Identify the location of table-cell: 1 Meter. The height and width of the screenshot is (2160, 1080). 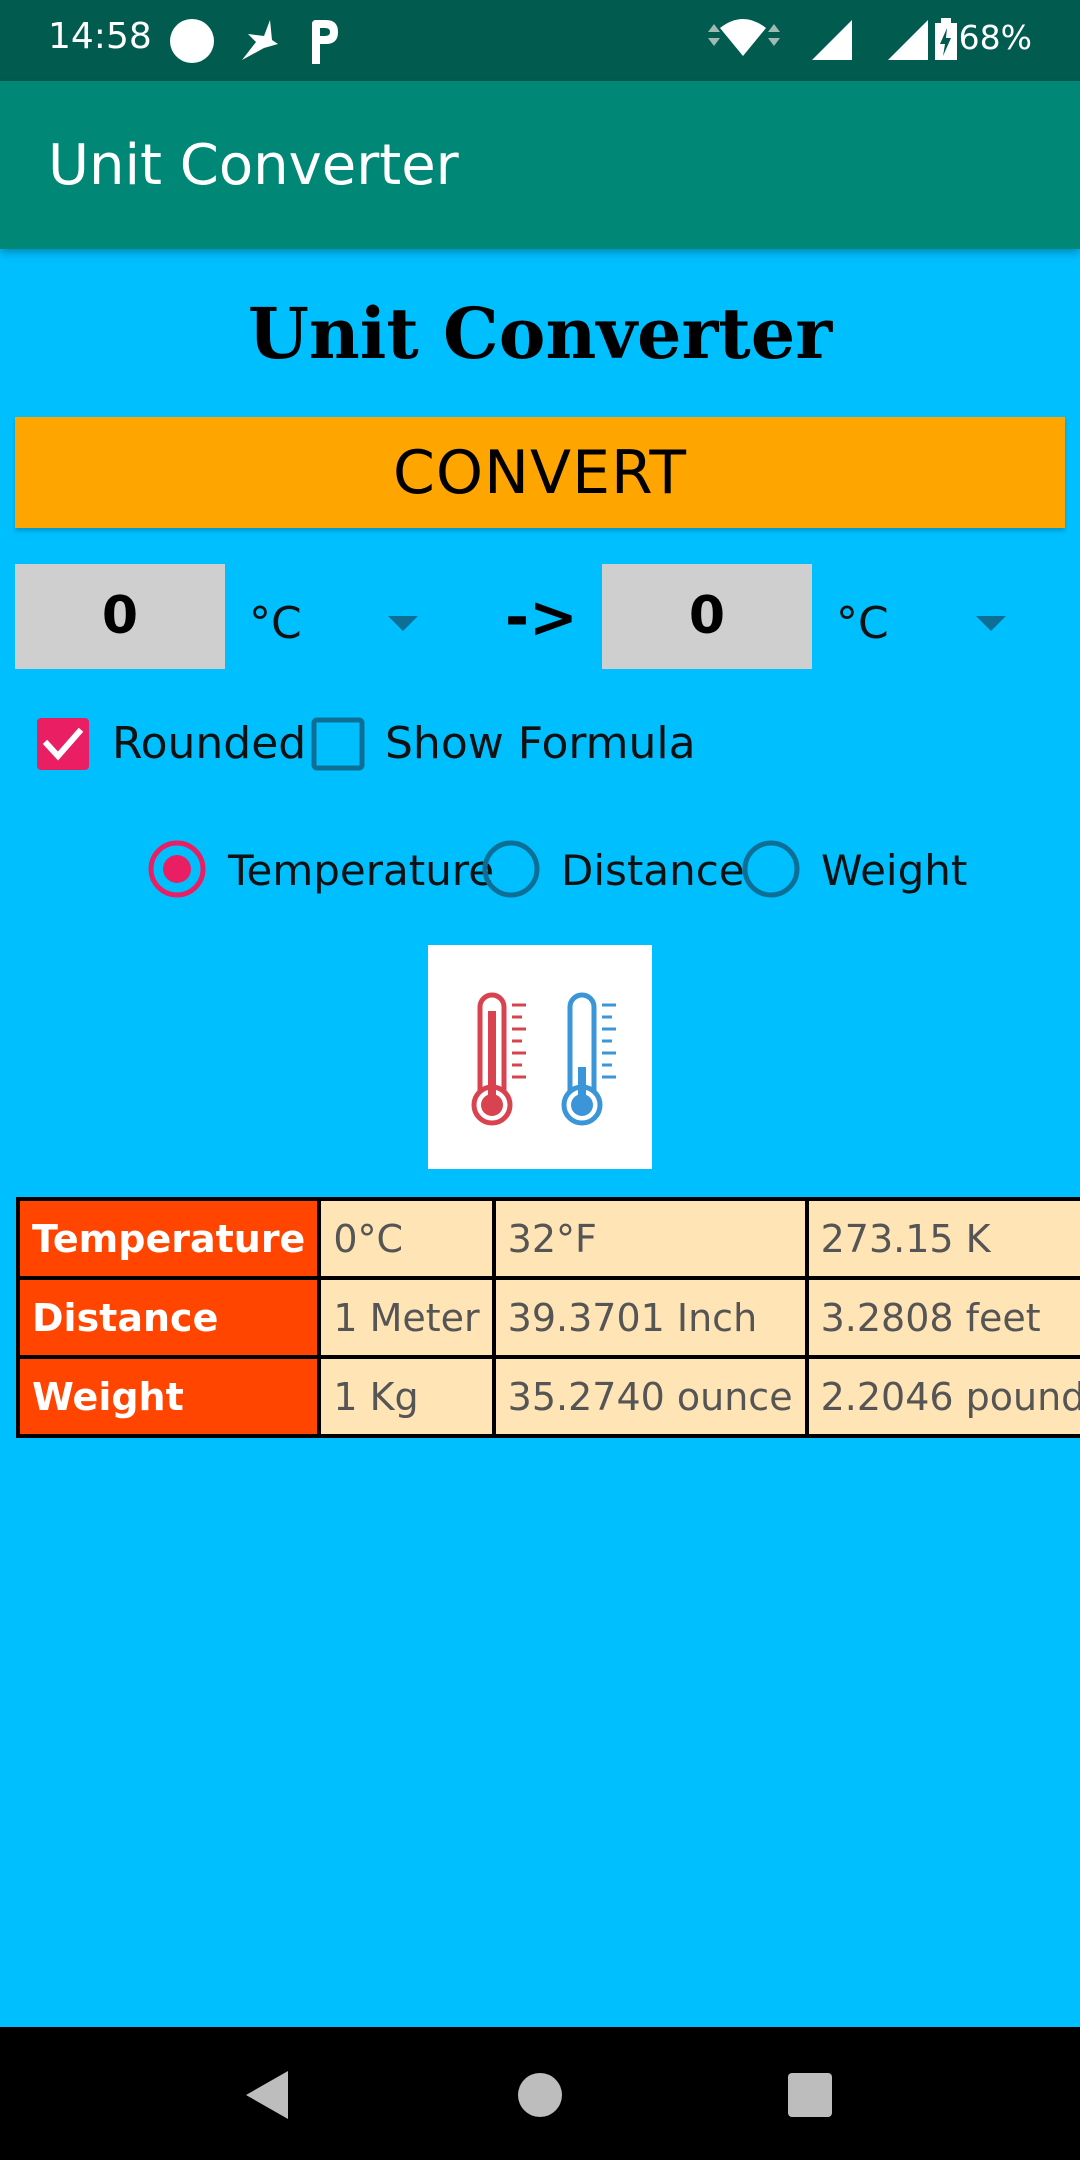
(406, 1317).